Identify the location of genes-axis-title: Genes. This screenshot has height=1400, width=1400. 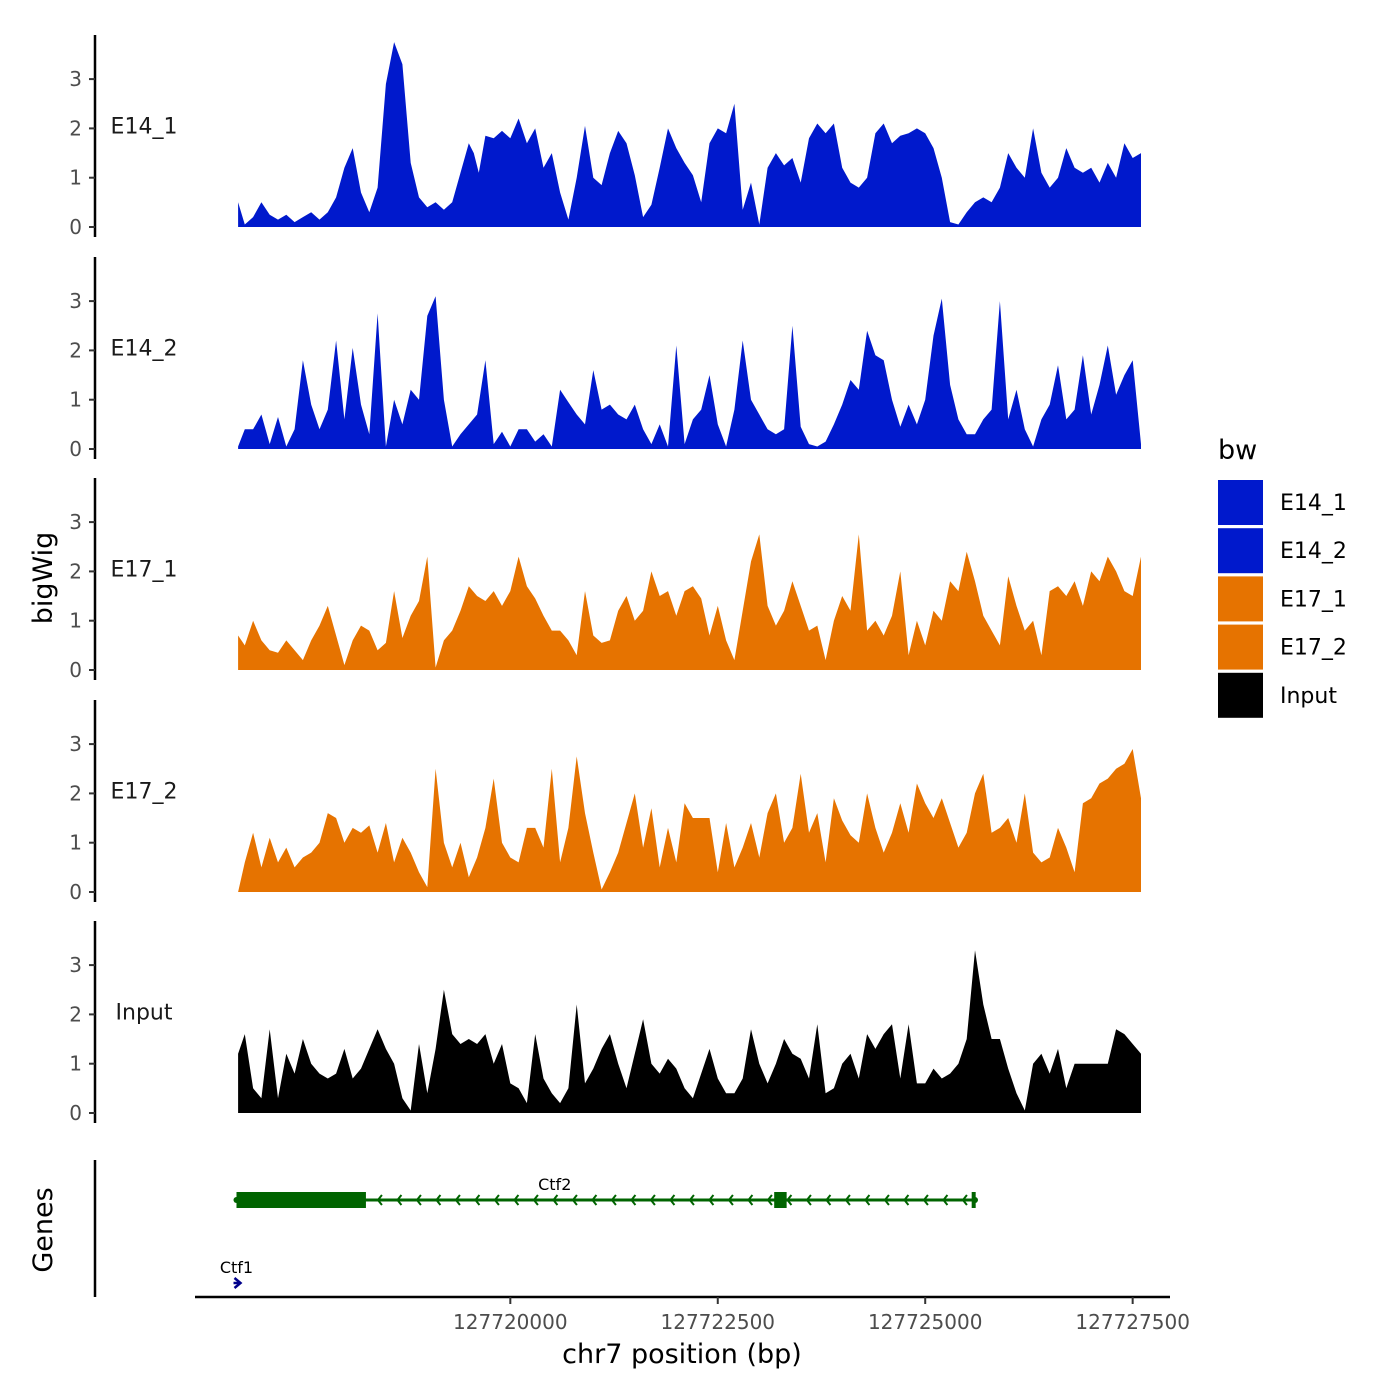
(43, 1229).